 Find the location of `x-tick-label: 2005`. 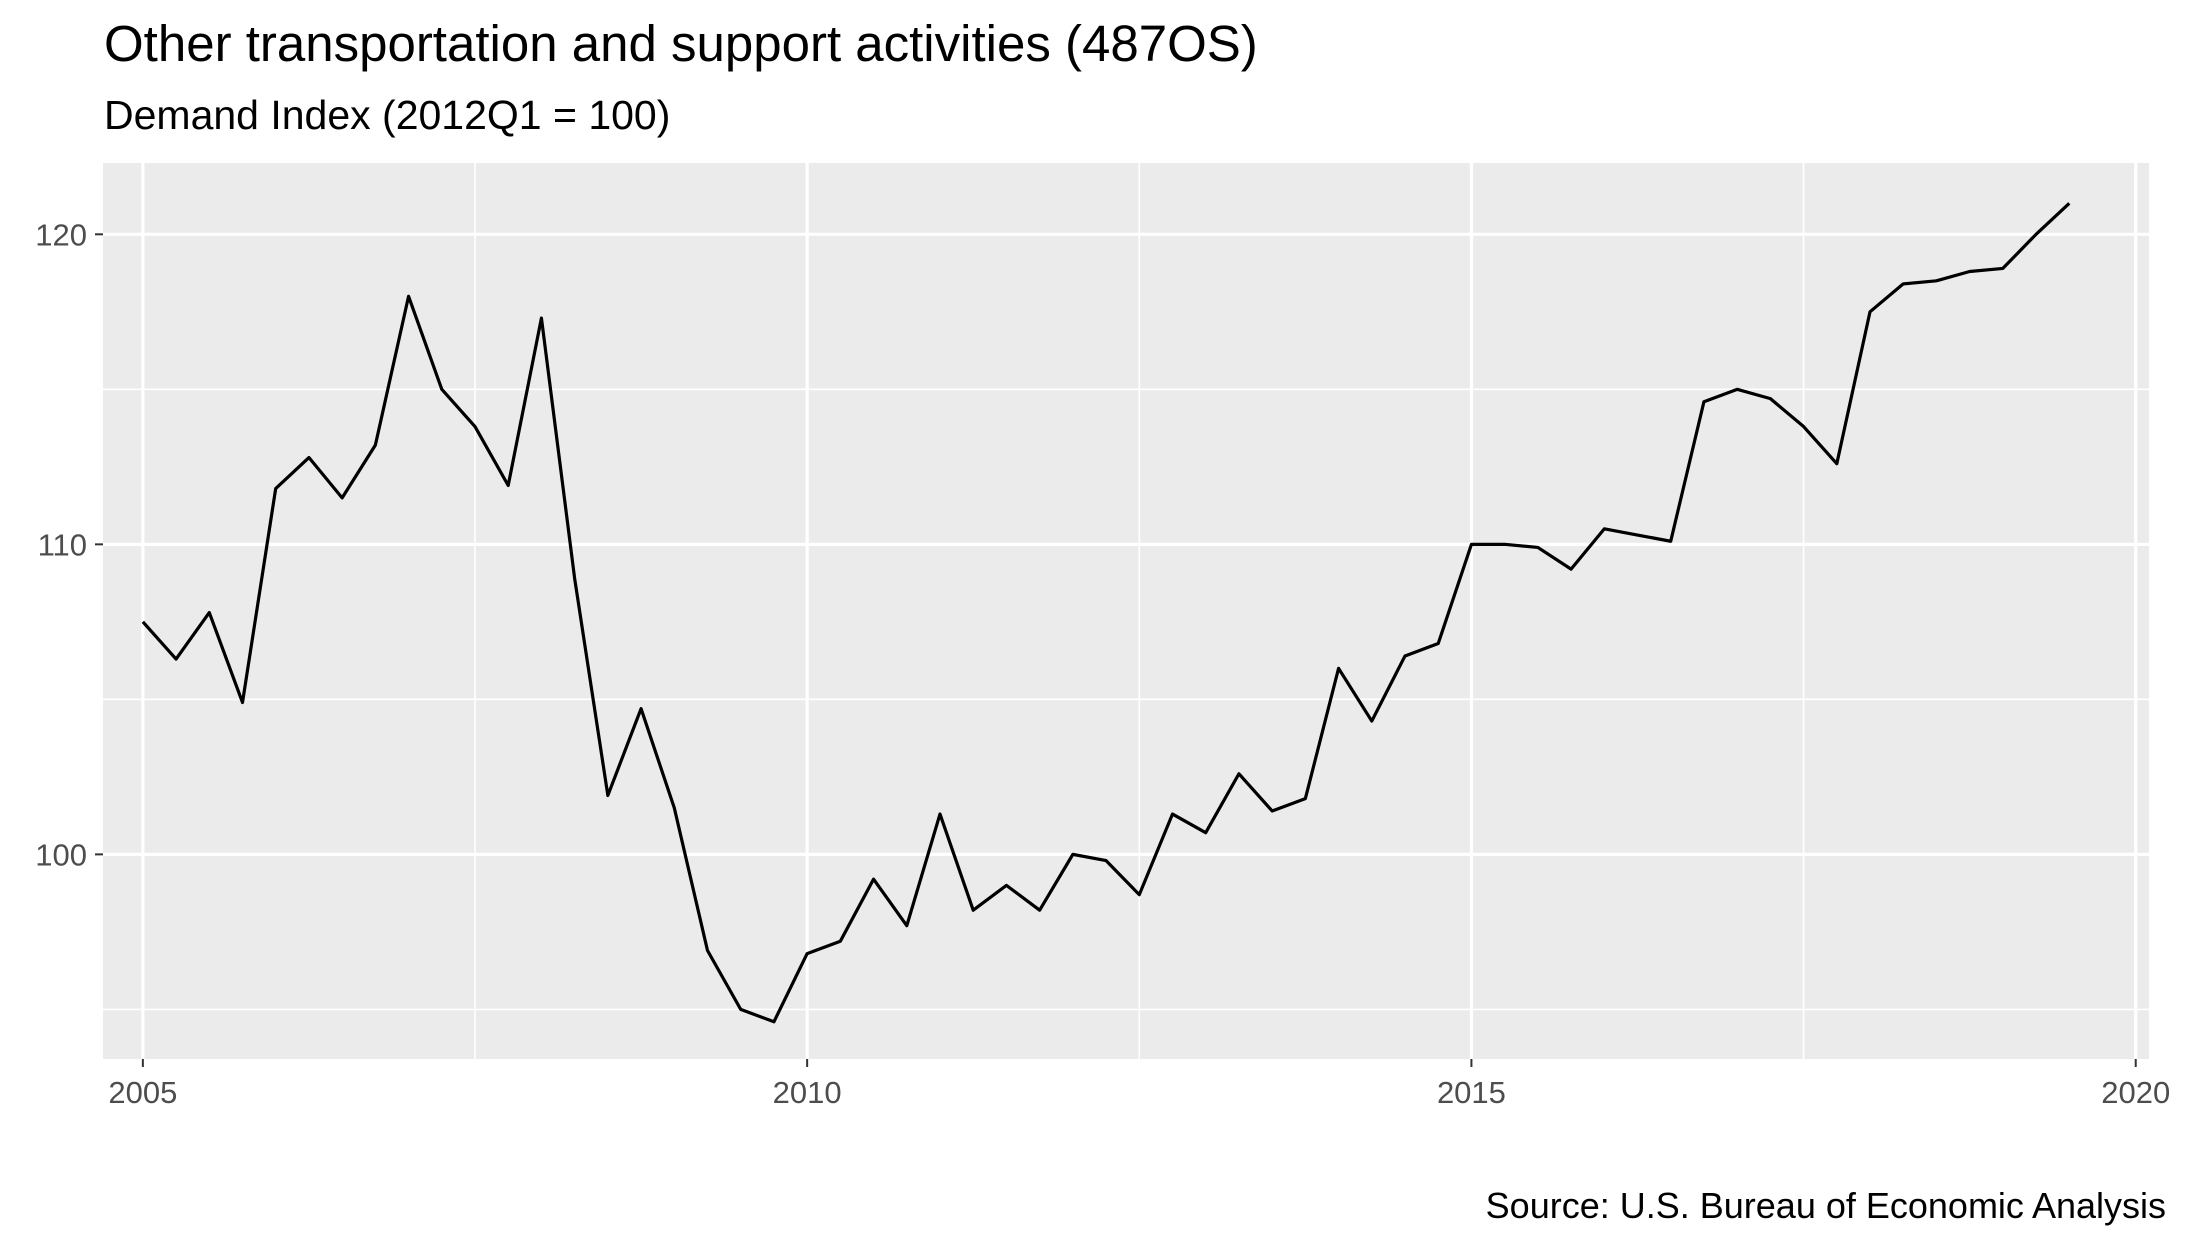

x-tick-label: 2005 is located at coordinates (142, 1092).